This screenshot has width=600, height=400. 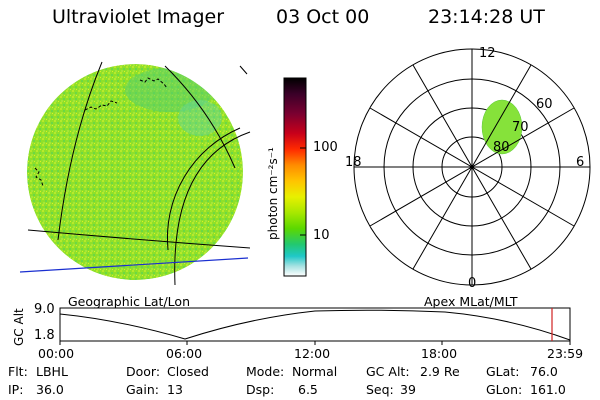 What do you see at coordinates (408, 389) in the screenshot?
I see `info-seq-value: 39` at bounding box center [408, 389].